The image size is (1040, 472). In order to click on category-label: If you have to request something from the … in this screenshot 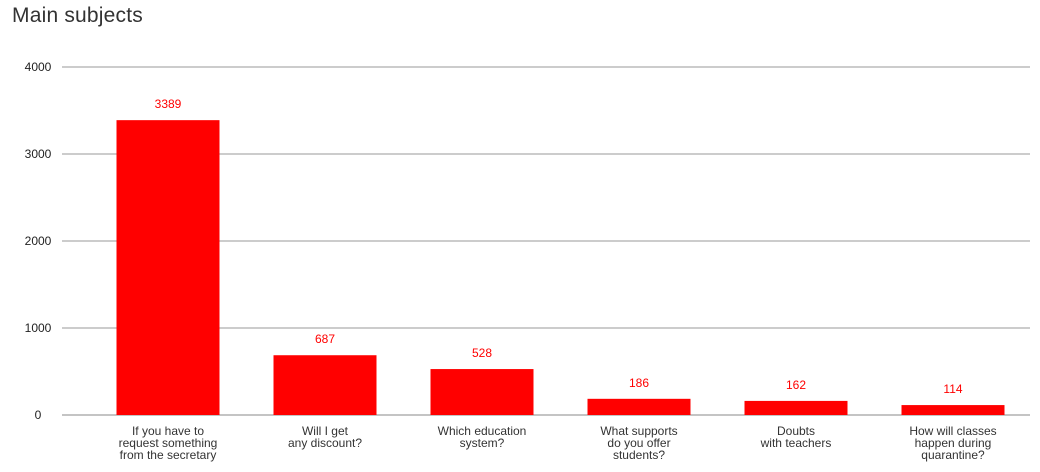, I will do `click(168, 443)`.